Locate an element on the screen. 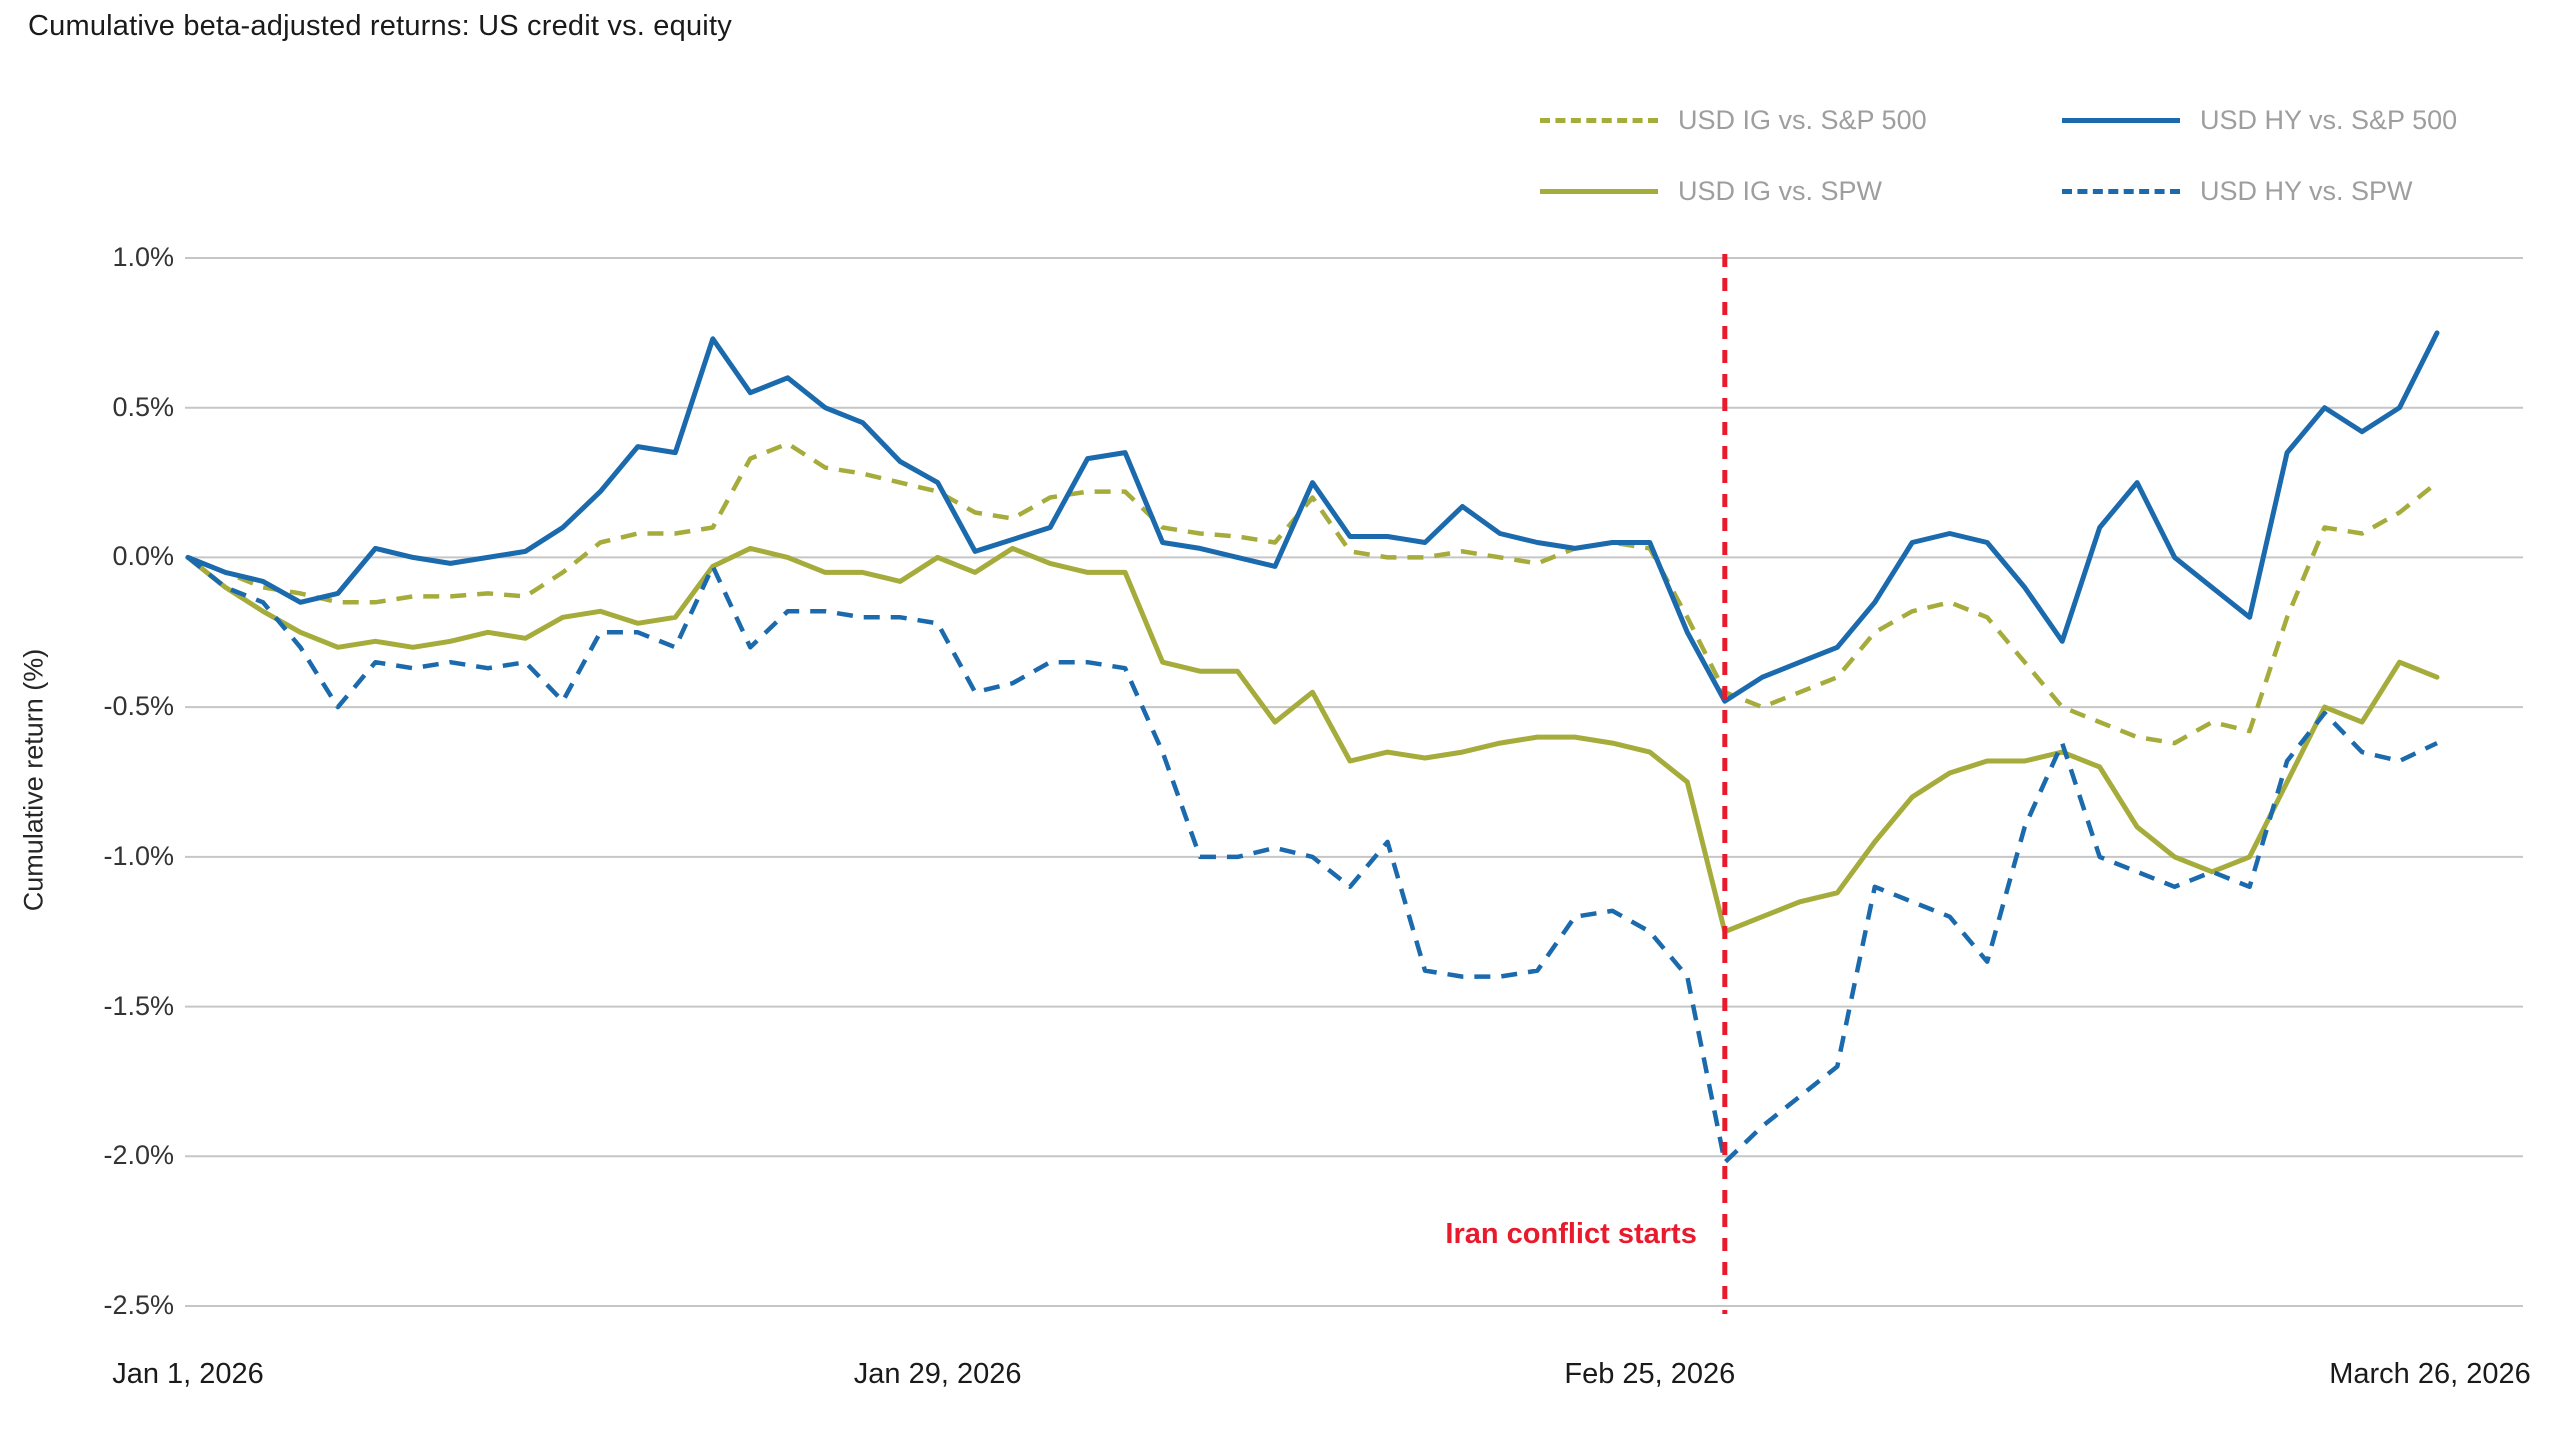 The image size is (2560, 1440). legend-item-usd-ig-sp500: USD IG vs. S&P 500 is located at coordinates (1733, 120).